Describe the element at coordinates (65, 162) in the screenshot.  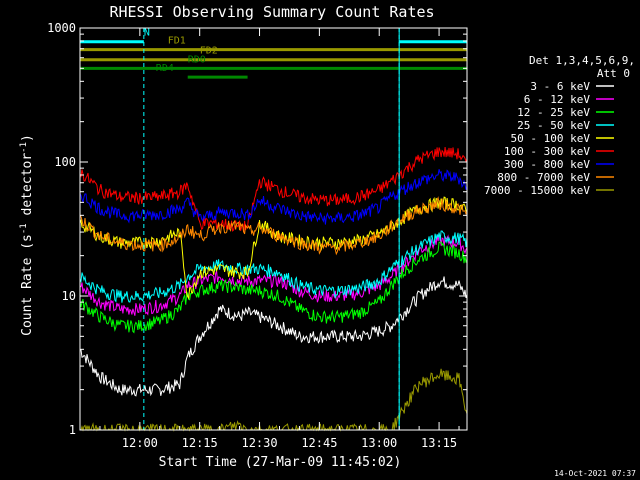
I see `y-tick-label-2: 100` at that location.